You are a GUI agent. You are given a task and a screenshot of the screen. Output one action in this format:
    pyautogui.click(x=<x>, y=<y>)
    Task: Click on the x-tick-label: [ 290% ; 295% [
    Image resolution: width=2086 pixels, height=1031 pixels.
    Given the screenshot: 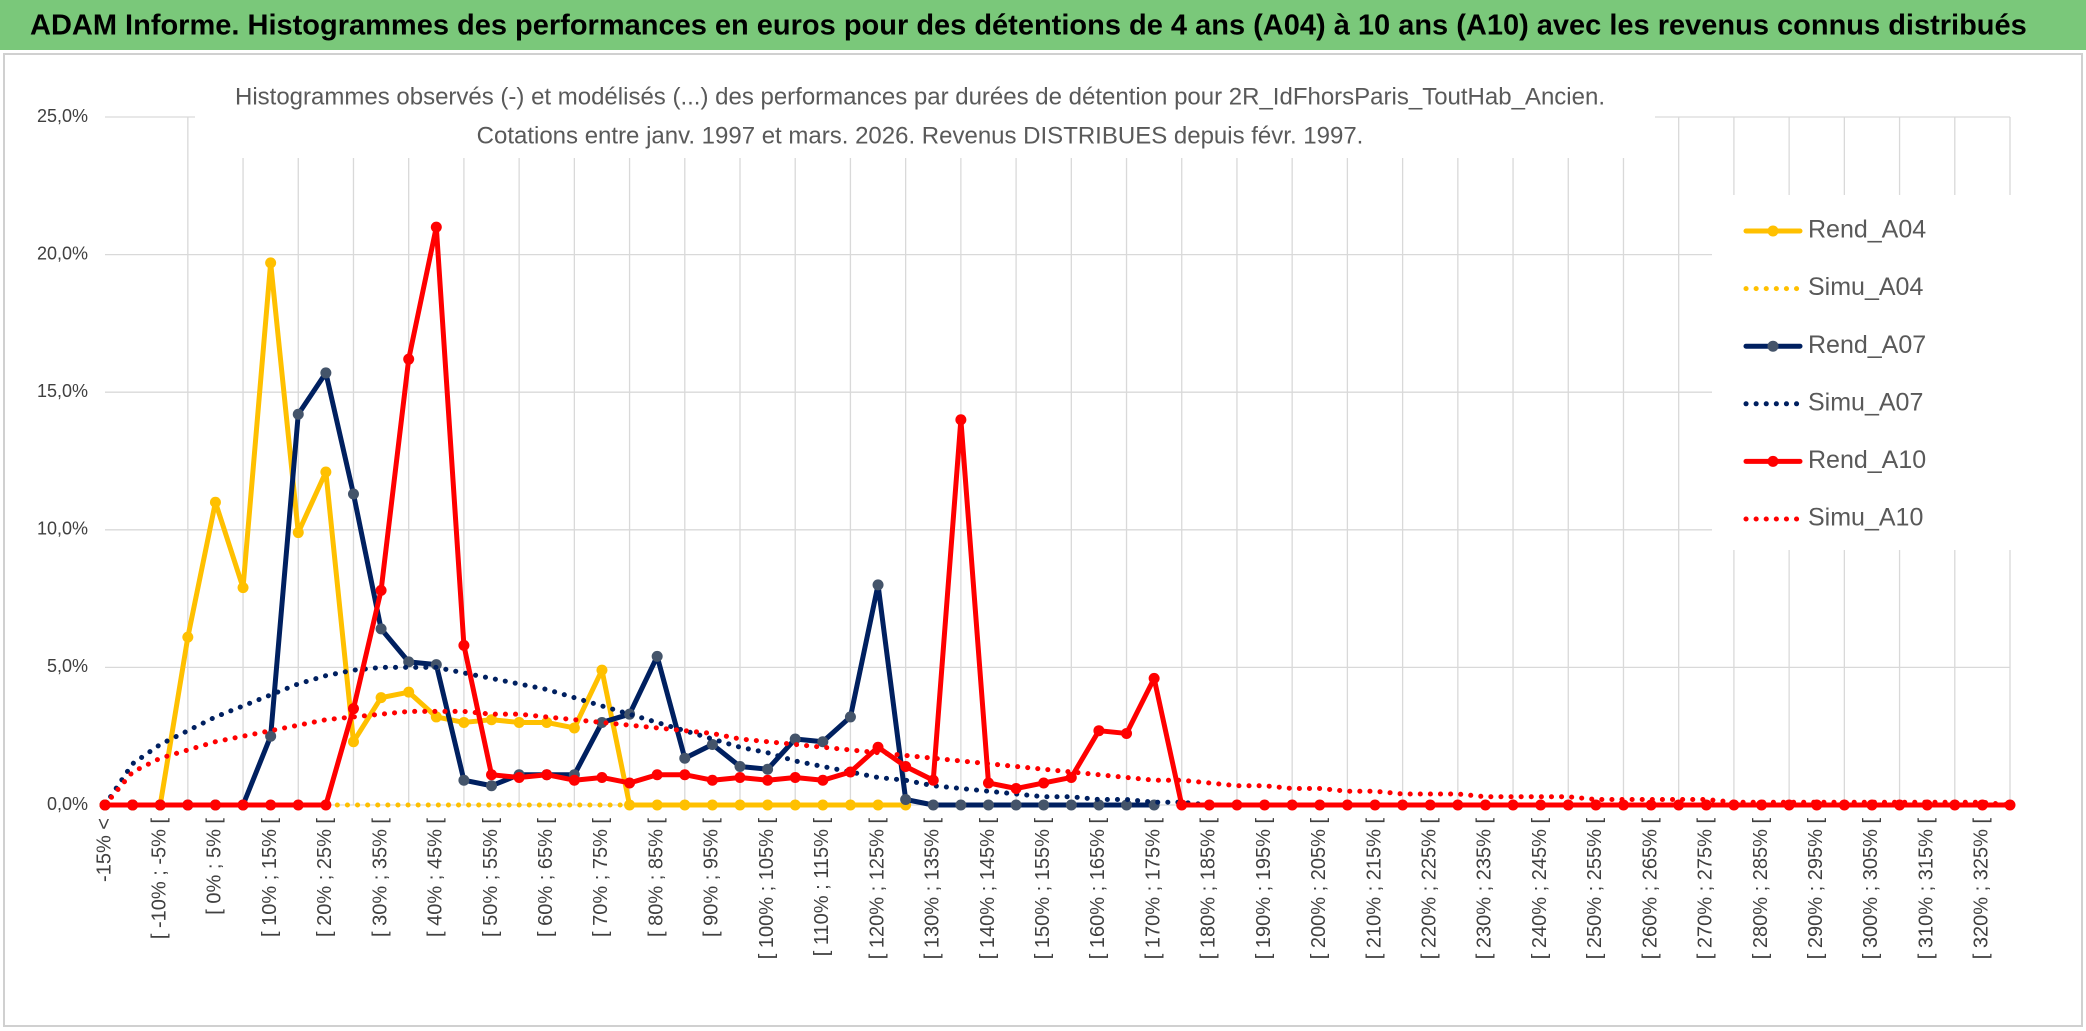 What is the action you would take?
    pyautogui.click(x=1816, y=889)
    